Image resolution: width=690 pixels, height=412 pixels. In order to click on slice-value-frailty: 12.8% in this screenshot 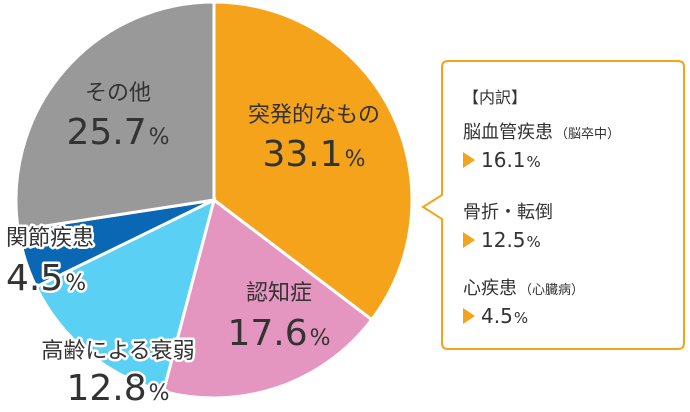, I will do `click(117, 388)`.